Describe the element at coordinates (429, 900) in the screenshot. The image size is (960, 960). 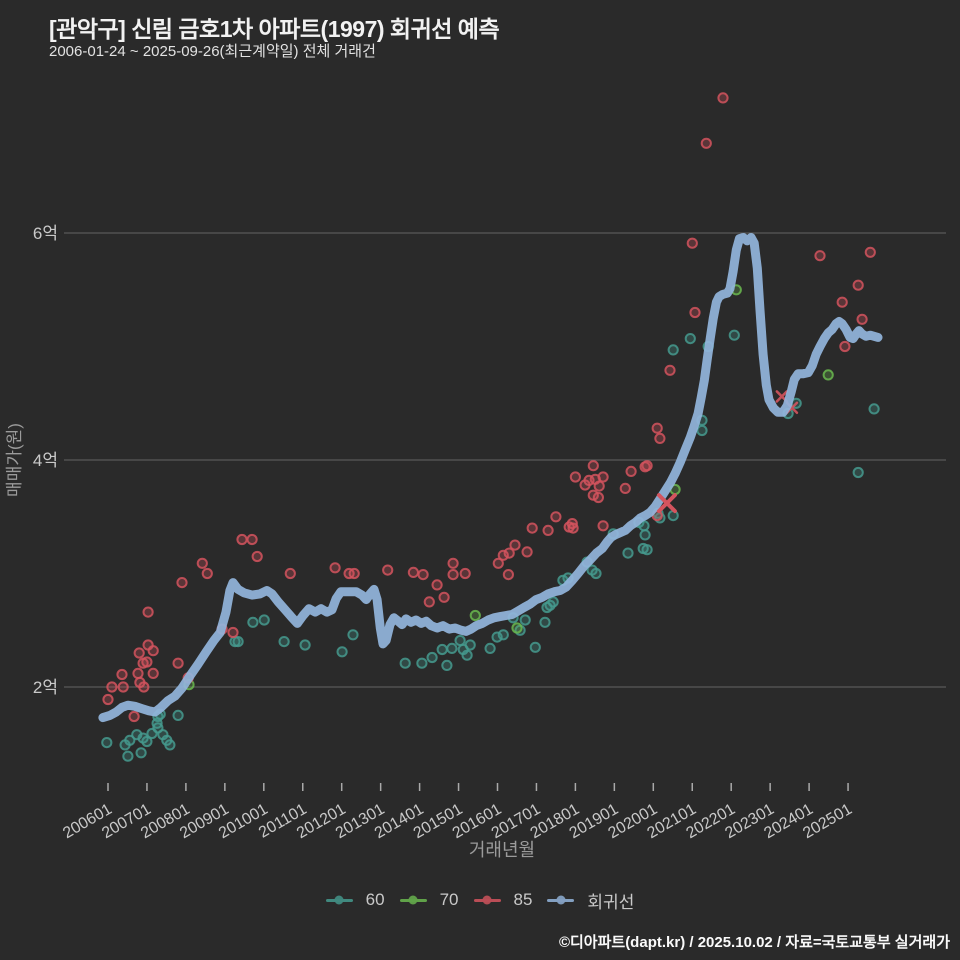
I see `legend-item-70: 70` at that location.